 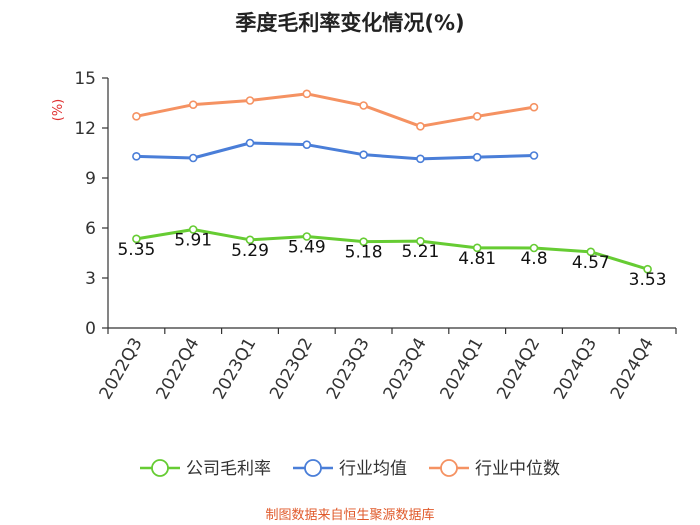 I want to click on x-tick-label: 2024Q2, so click(x=518, y=369).